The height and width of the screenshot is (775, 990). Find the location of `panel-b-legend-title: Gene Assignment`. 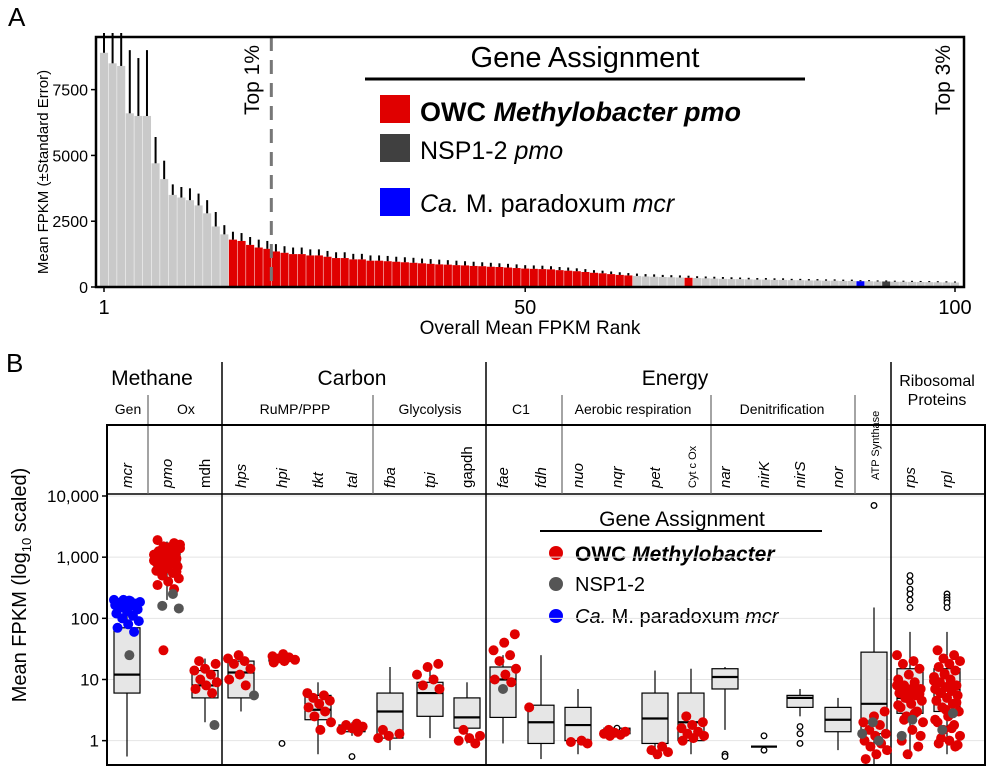

panel-b-legend-title: Gene Assignment is located at coordinates (682, 519).